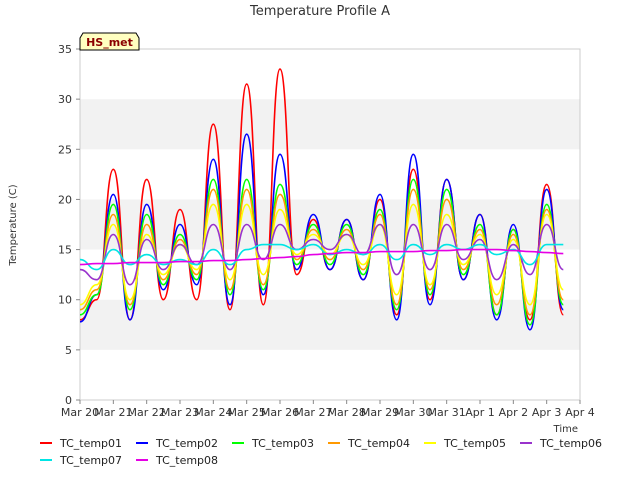 This screenshot has width=640, height=480. What do you see at coordinates (580, 412) in the screenshot?
I see `x-tick-label: Apr 4` at bounding box center [580, 412].